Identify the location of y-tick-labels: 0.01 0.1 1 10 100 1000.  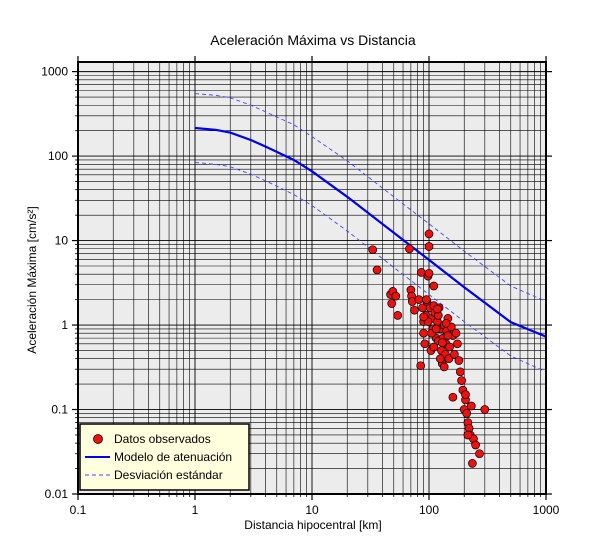
(54, 283).